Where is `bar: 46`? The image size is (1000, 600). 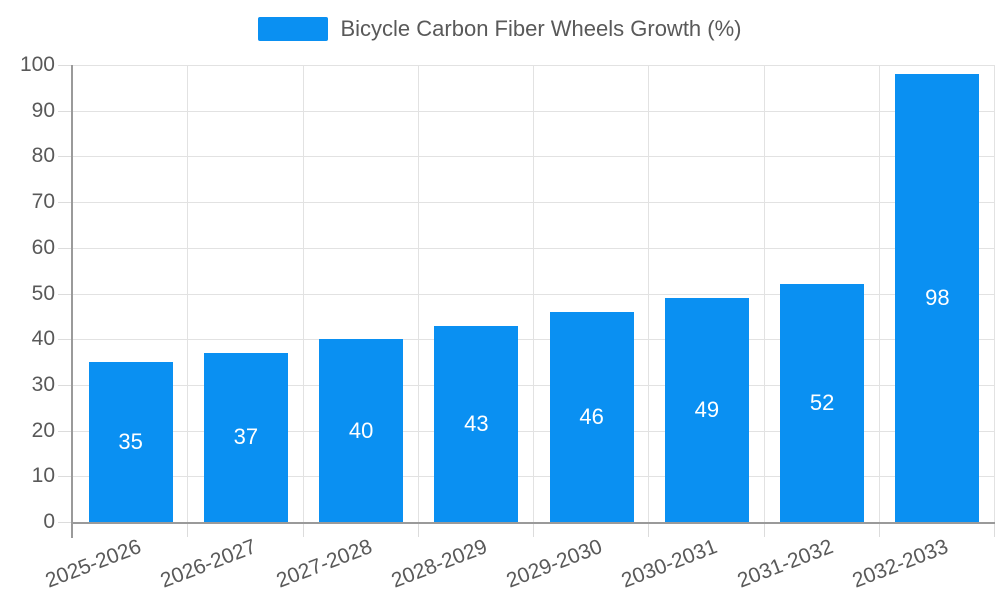
bar: 46 is located at coordinates (591, 416).